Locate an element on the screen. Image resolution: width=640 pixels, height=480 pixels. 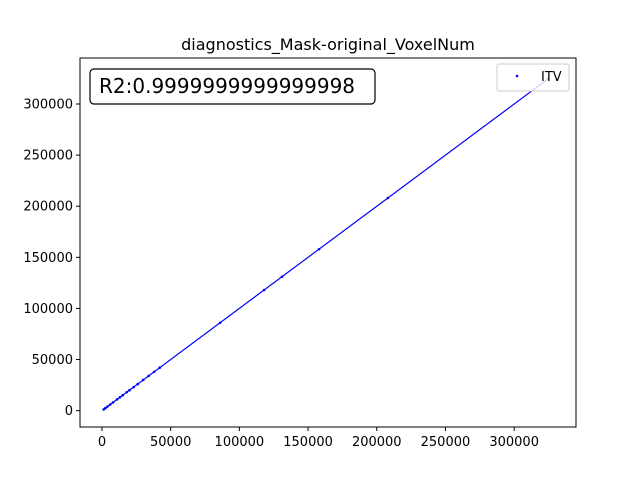
y-tick-label: 250000 is located at coordinates (48, 156).